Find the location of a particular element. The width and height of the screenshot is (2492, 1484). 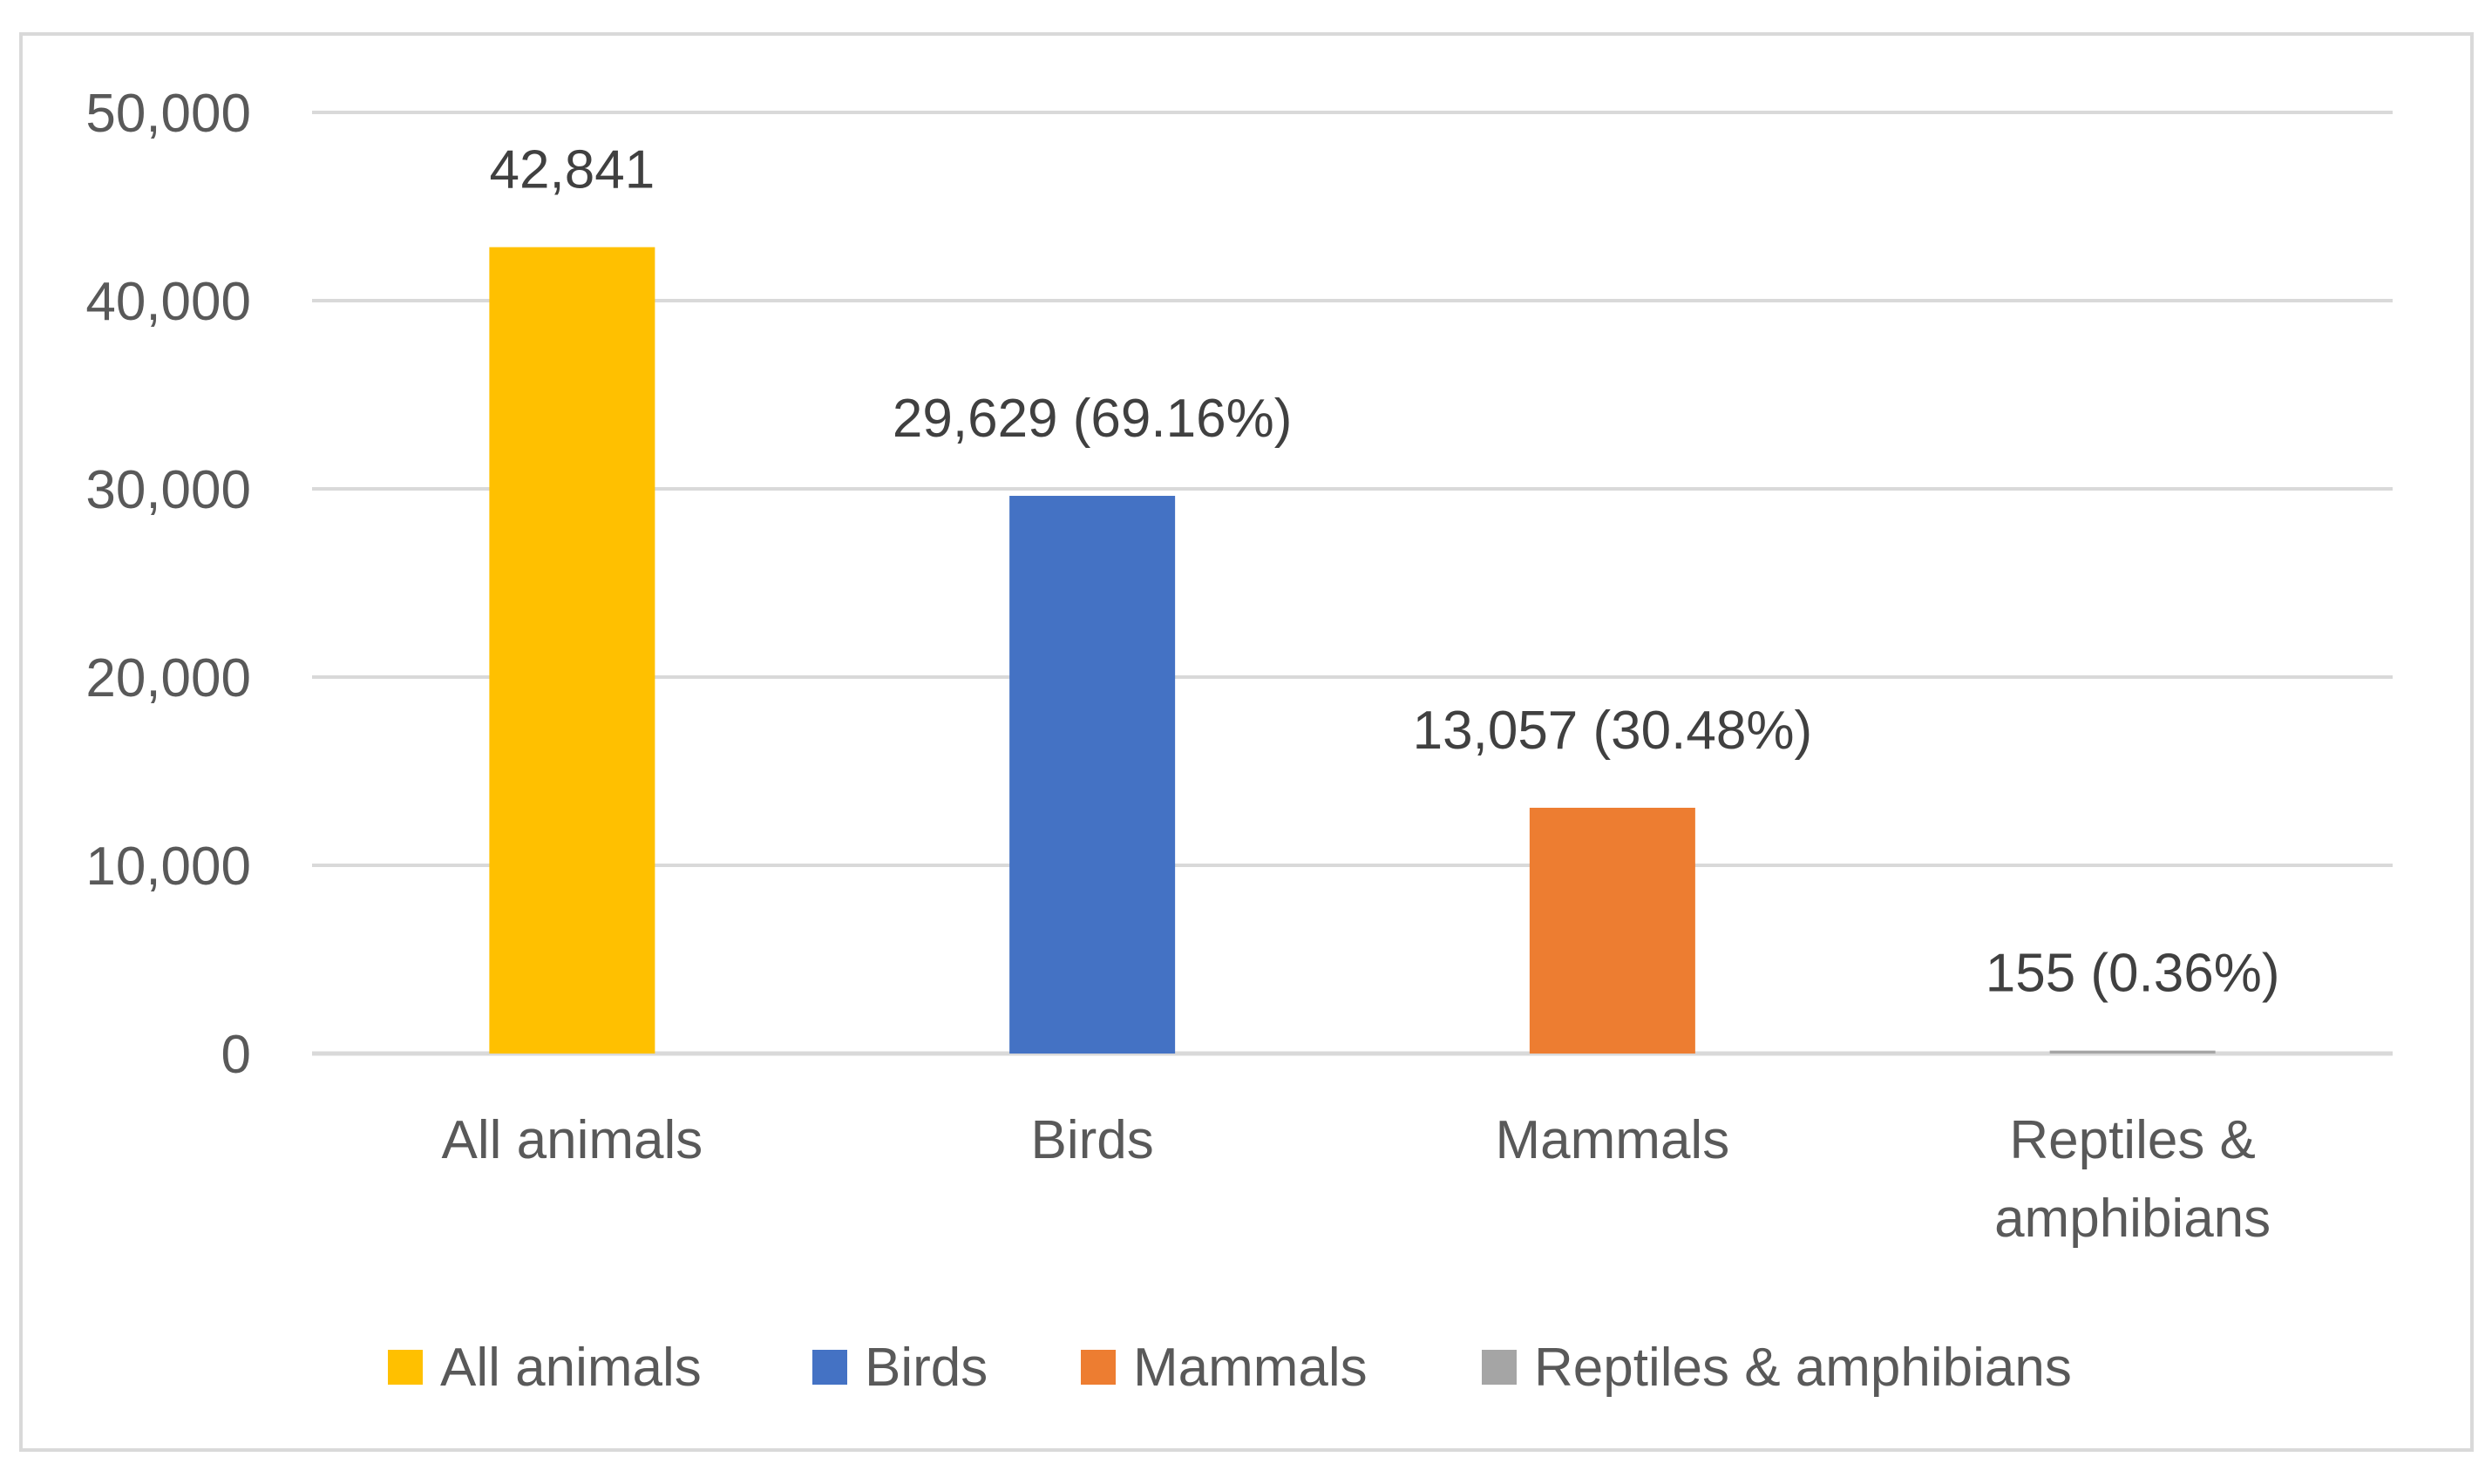

legend-label: Birds is located at coordinates (926, 1368).